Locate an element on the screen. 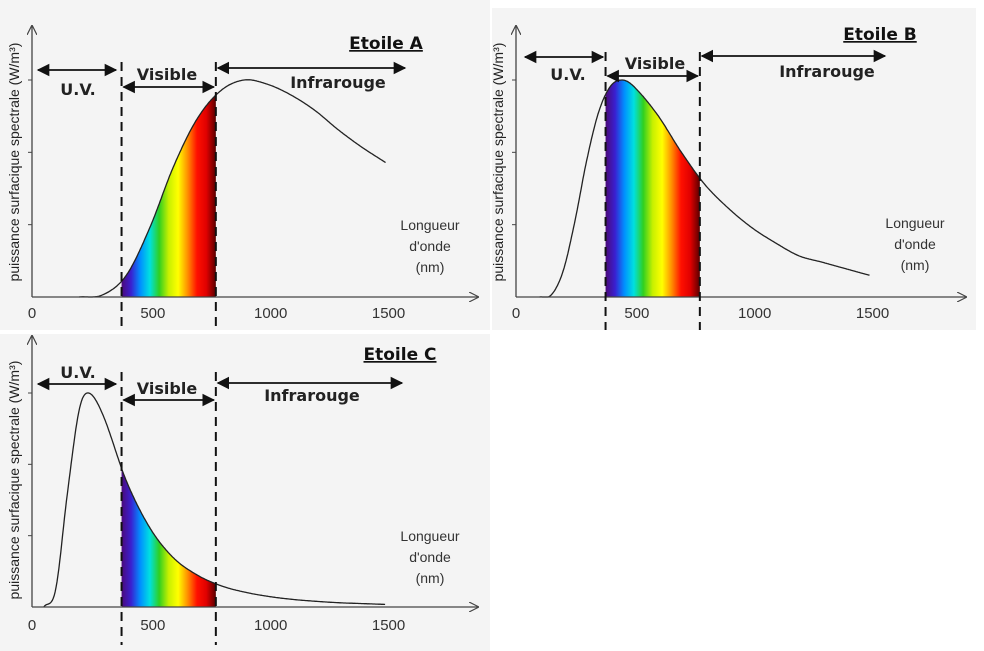 The width and height of the screenshot is (984, 651). chart-title: Etoile B is located at coordinates (879, 35).